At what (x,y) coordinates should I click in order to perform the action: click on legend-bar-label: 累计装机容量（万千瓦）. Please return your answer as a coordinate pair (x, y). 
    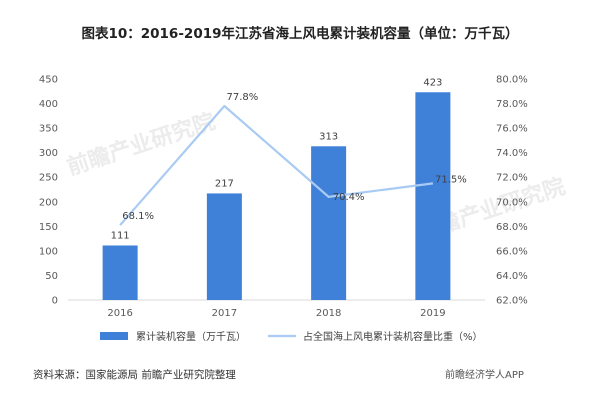
    Looking at the image, I should click on (191, 336).